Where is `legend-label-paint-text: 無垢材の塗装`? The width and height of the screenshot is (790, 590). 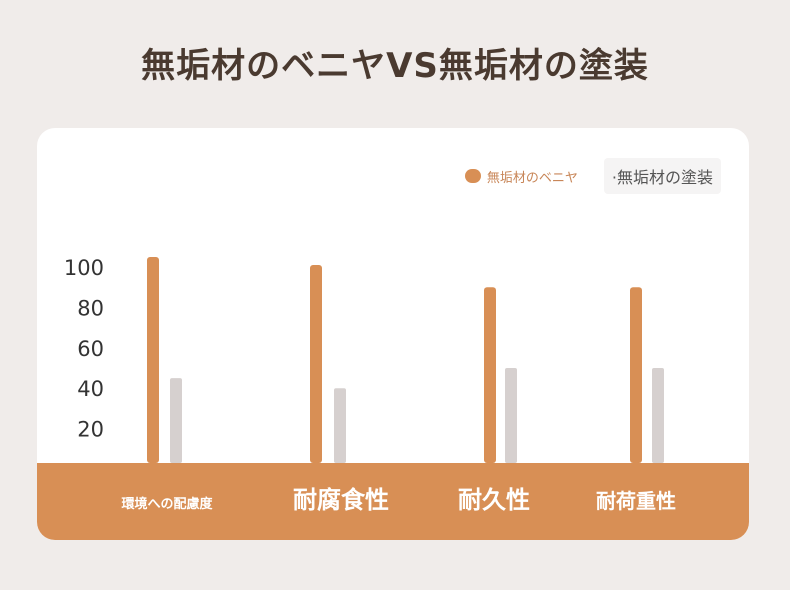
legend-label-paint-text: 無垢材の塗装 is located at coordinates (664, 177).